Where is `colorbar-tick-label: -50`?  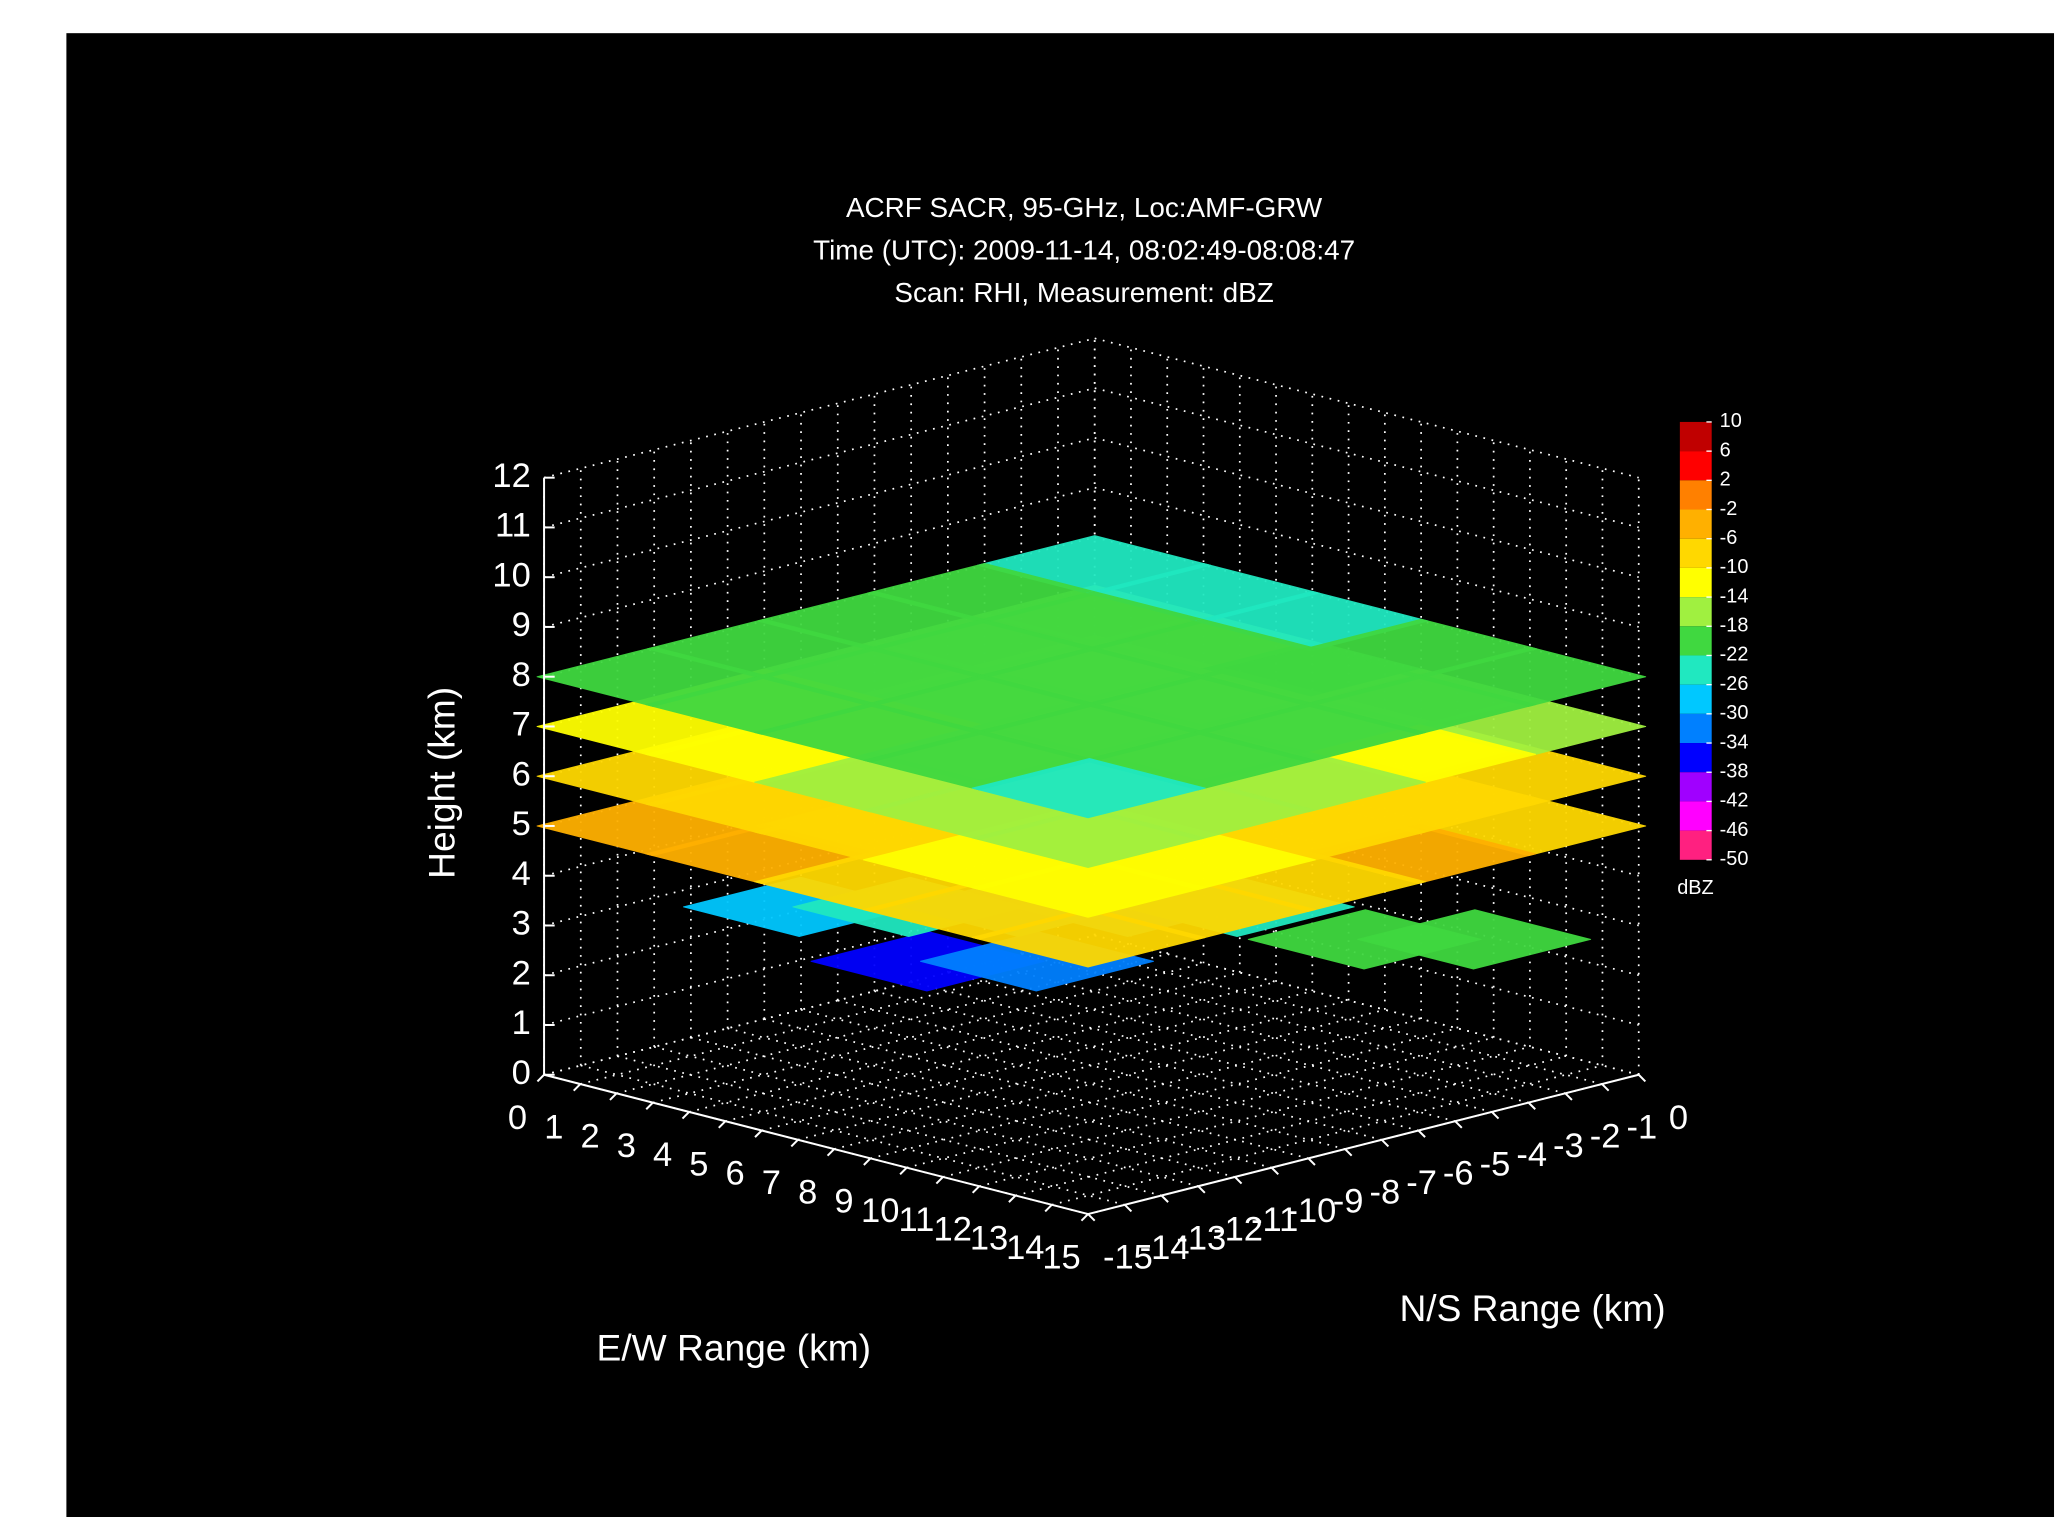
colorbar-tick-label: -50 is located at coordinates (1734, 859).